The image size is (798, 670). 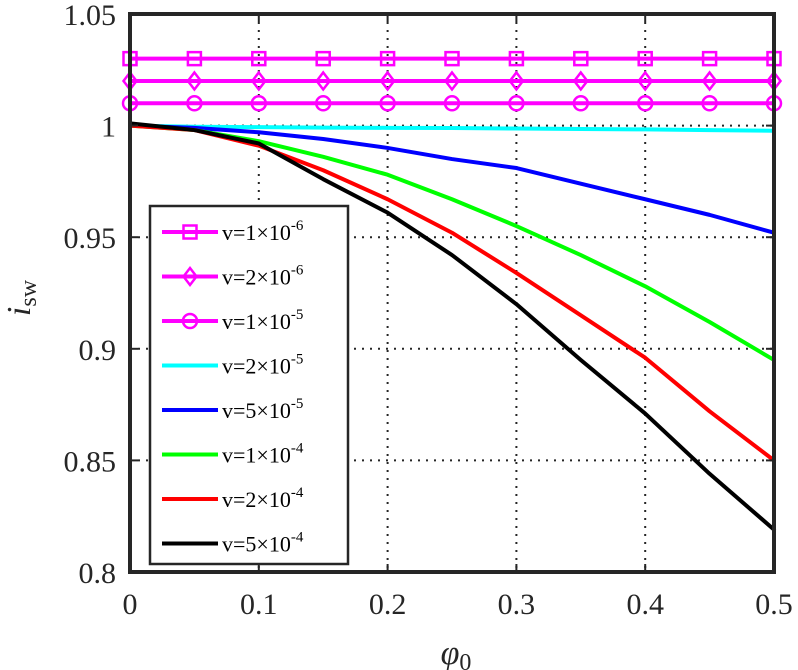 What do you see at coordinates (297, 360) in the screenshot?
I see `legend-label-exp-3: -5` at bounding box center [297, 360].